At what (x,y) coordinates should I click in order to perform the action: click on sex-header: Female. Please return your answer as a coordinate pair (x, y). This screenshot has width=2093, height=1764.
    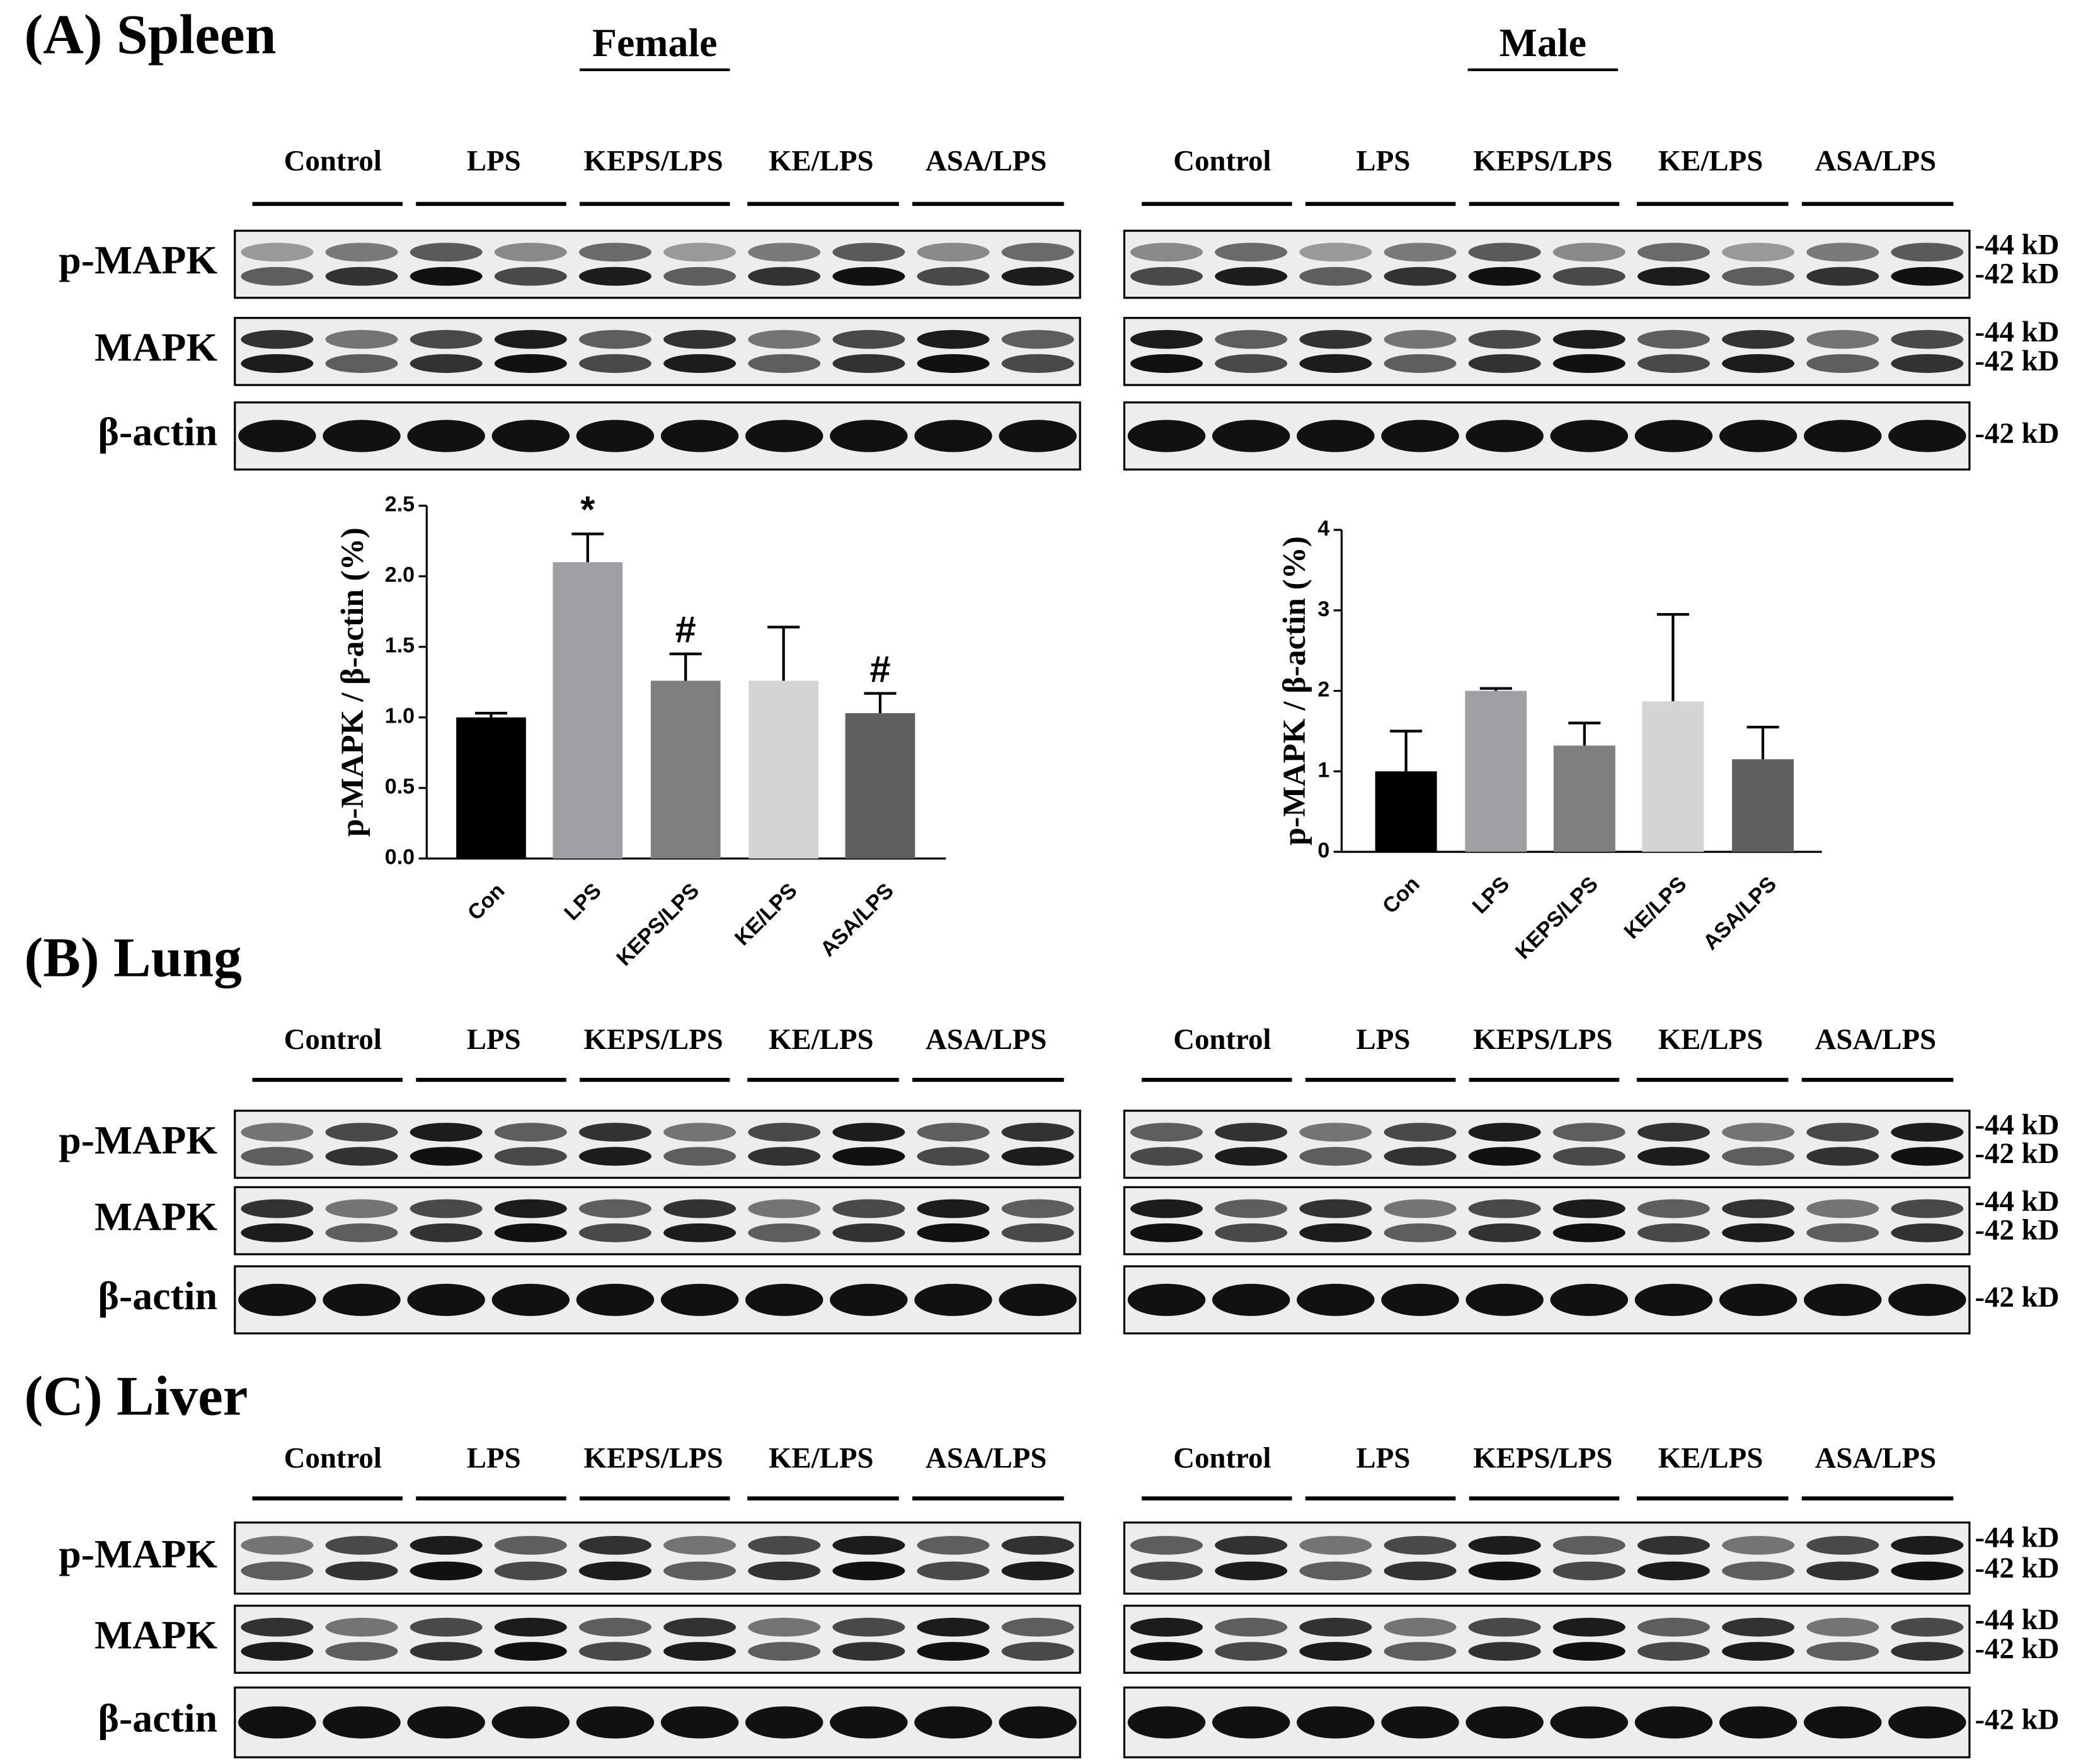
    Looking at the image, I should click on (655, 42).